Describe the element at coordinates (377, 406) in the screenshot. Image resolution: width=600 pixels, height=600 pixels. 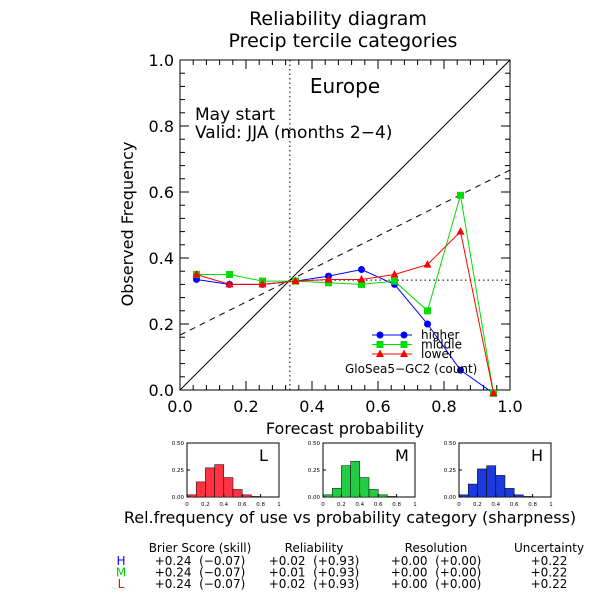
I see `x-tick-label: 0.6` at that location.